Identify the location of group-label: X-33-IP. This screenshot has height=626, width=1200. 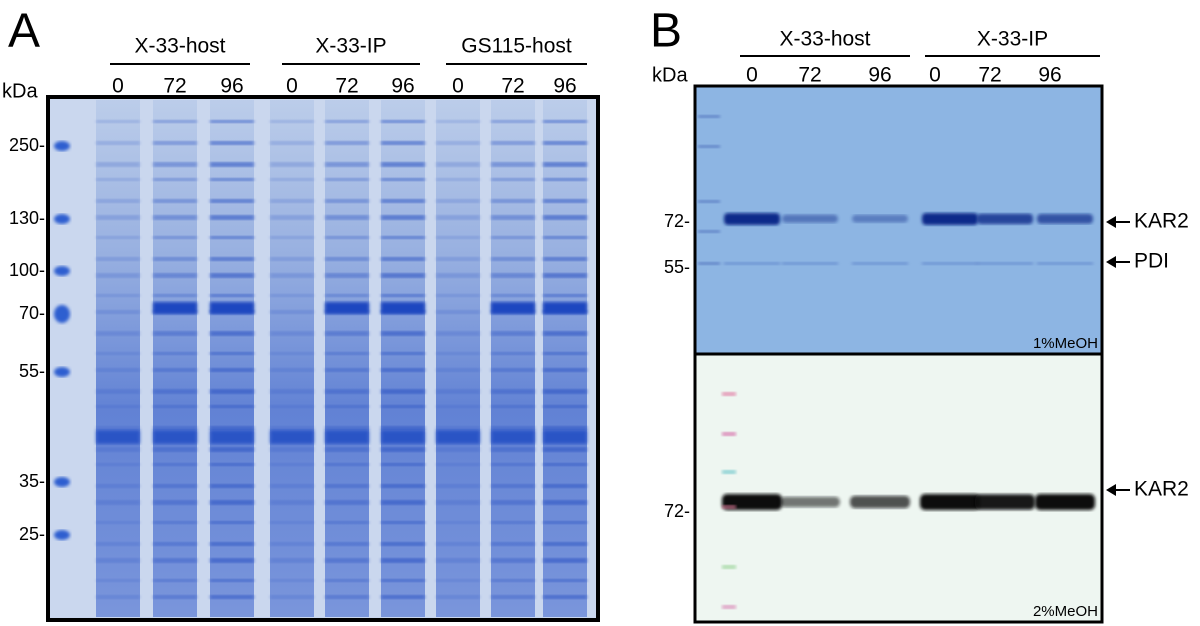
(1012, 39).